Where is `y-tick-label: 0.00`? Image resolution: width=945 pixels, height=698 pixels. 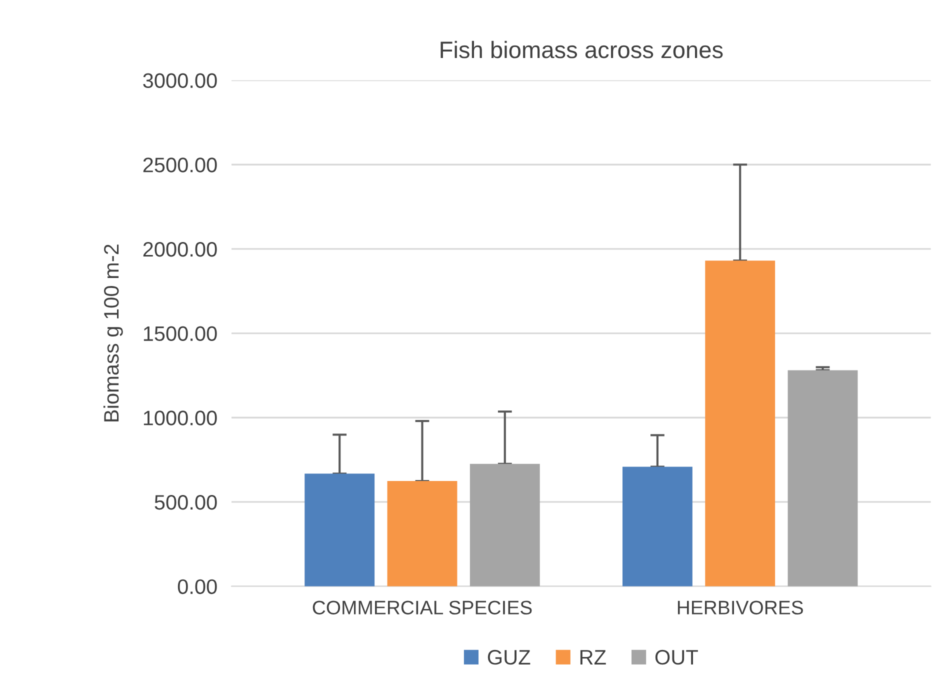
y-tick-label: 0.00 is located at coordinates (197, 586).